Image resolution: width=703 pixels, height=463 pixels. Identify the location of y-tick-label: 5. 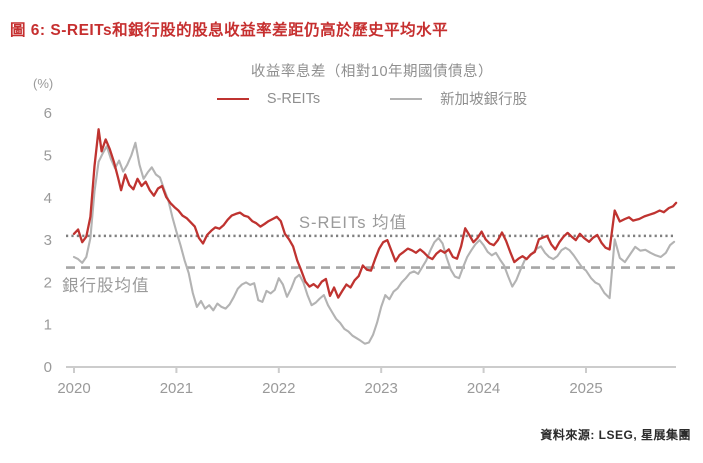
(48, 156).